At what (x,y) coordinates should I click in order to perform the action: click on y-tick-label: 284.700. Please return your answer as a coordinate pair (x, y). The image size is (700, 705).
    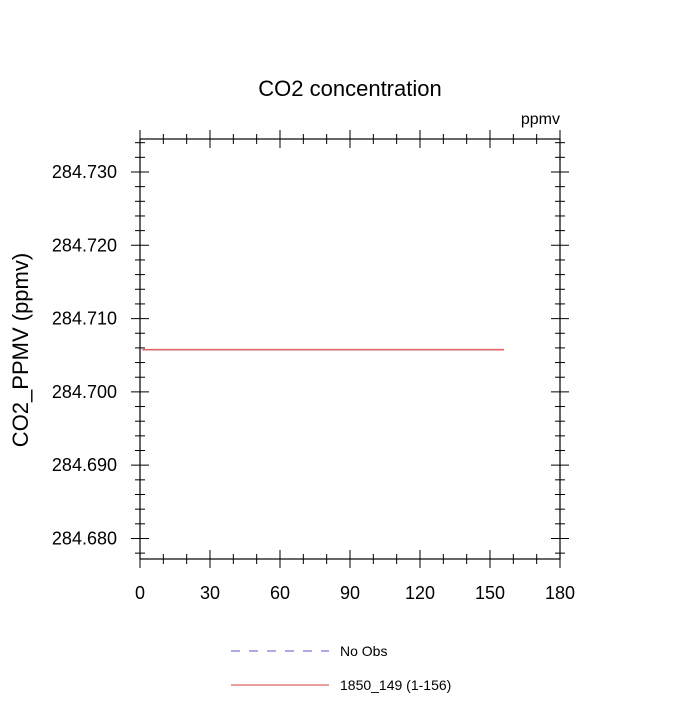
    Looking at the image, I should click on (84, 392).